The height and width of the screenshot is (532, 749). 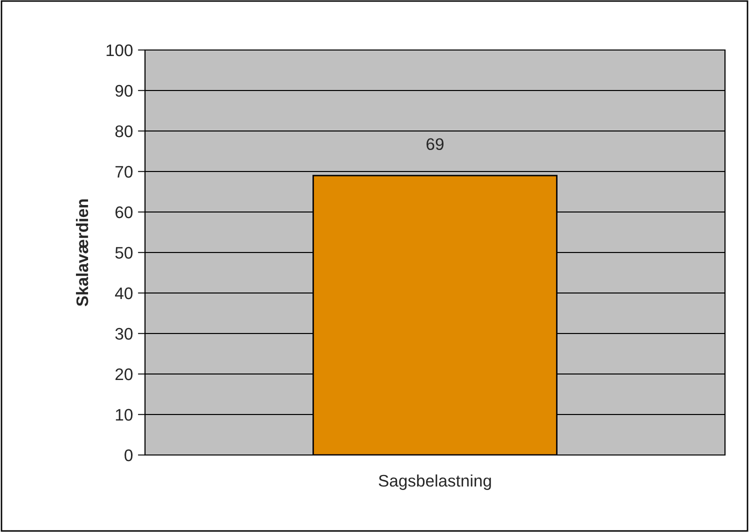 I want to click on y-tick-label: 20, so click(x=124, y=374).